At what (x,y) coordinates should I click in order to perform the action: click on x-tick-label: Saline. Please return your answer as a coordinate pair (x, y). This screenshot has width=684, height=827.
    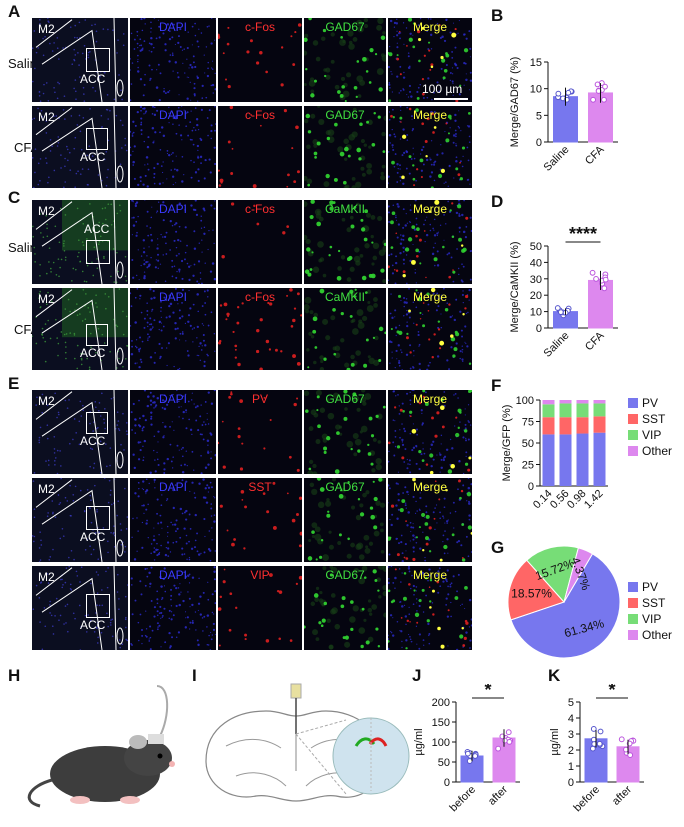
    Looking at the image, I should click on (557, 159).